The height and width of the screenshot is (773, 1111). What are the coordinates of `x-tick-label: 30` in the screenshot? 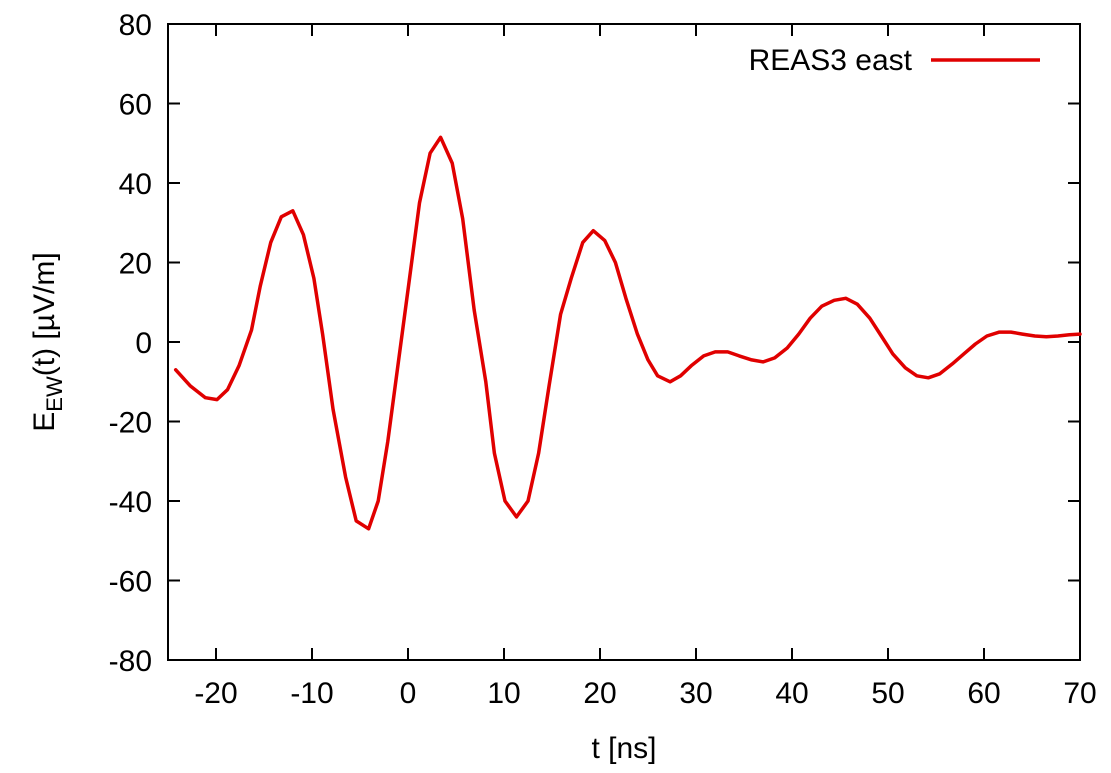 It's located at (695, 693).